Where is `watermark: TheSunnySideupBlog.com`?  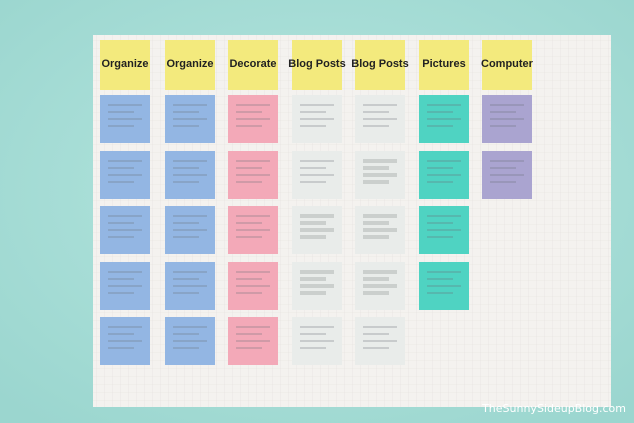 watermark: TheSunnySideupBlog.com is located at coordinates (553, 408).